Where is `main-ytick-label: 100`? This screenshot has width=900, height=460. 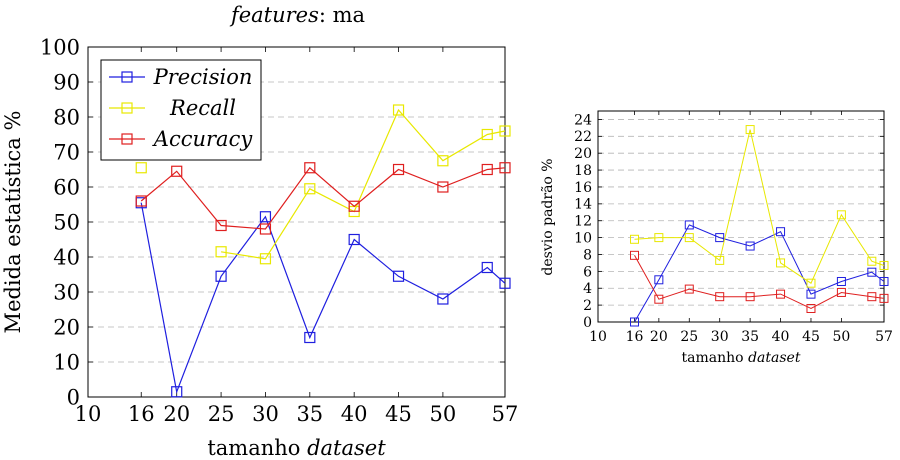 main-ytick-label: 100 is located at coordinates (60, 47).